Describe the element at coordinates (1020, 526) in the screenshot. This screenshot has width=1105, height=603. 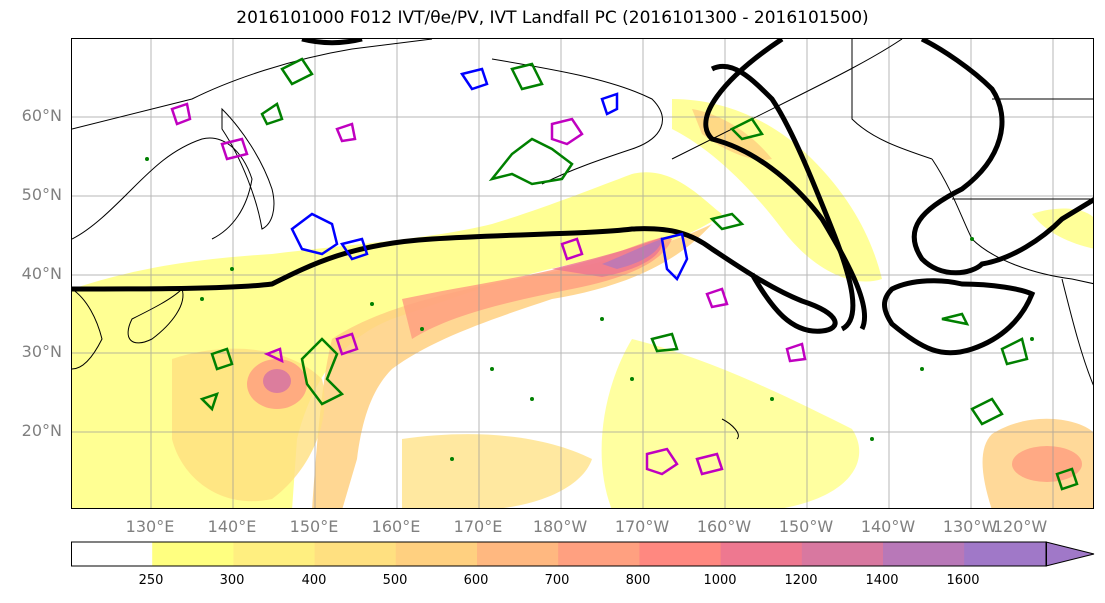
I see `lon-label-120w: 120°W` at that location.